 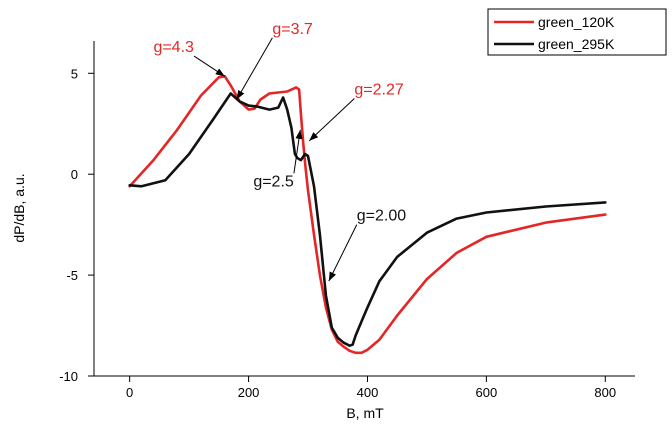 What do you see at coordinates (129, 392) in the screenshot?
I see `x-tick-label: 0` at bounding box center [129, 392].